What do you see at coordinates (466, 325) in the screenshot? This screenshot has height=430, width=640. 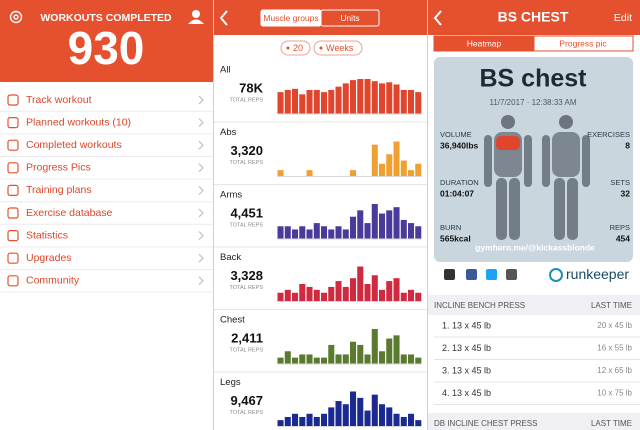 I see `set-entry: 1. 13 x 45 lb` at bounding box center [466, 325].